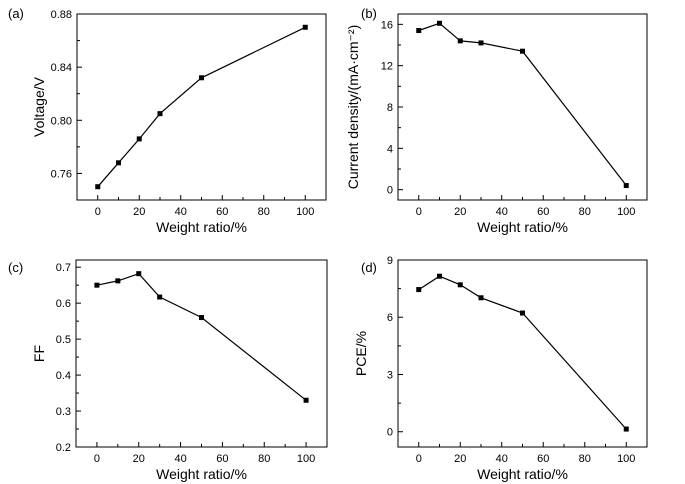 The height and width of the screenshot is (484, 685). Describe the element at coordinates (390, 261) in the screenshot. I see `y-tick-label: 9` at that location.